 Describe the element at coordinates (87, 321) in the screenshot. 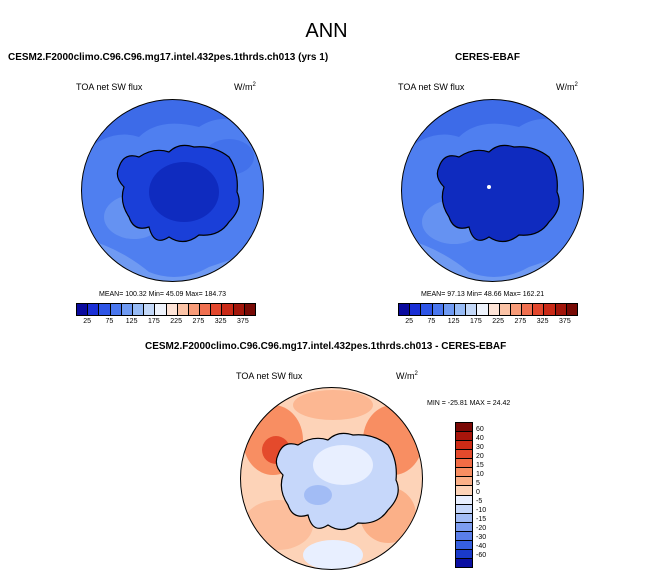

I see `panel-1-colorbar-tick-label: 25` at that location.